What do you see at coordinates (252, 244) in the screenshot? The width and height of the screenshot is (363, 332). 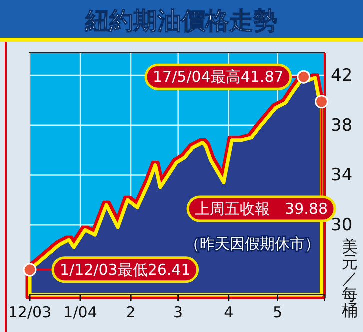 I see `annotation: （昨天因假期休市）` at bounding box center [252, 244].